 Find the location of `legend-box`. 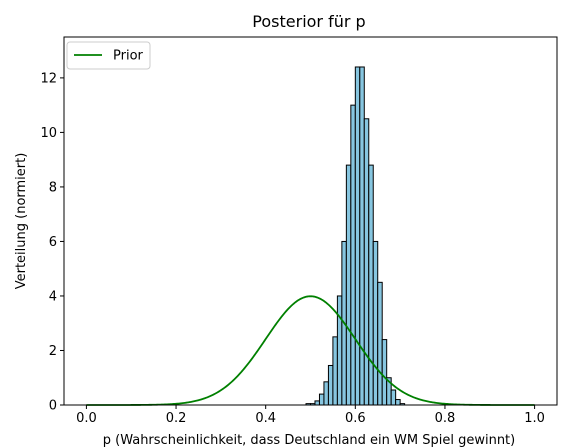

legend-box is located at coordinates (108, 55).